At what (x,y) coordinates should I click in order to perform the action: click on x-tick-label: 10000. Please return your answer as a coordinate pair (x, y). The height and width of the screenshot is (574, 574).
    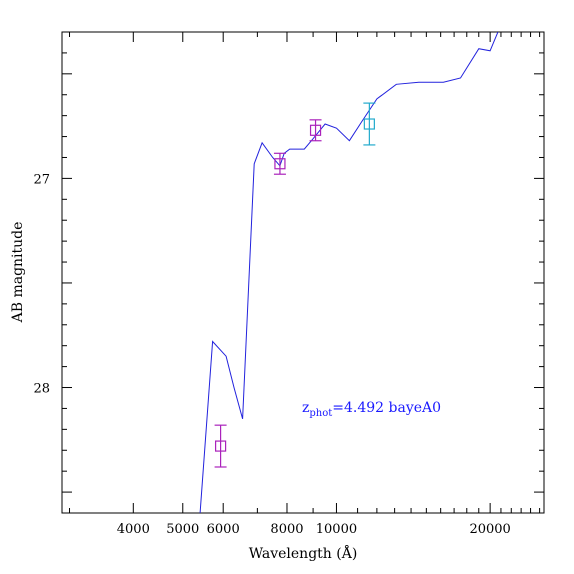
    Looking at the image, I should click on (336, 529).